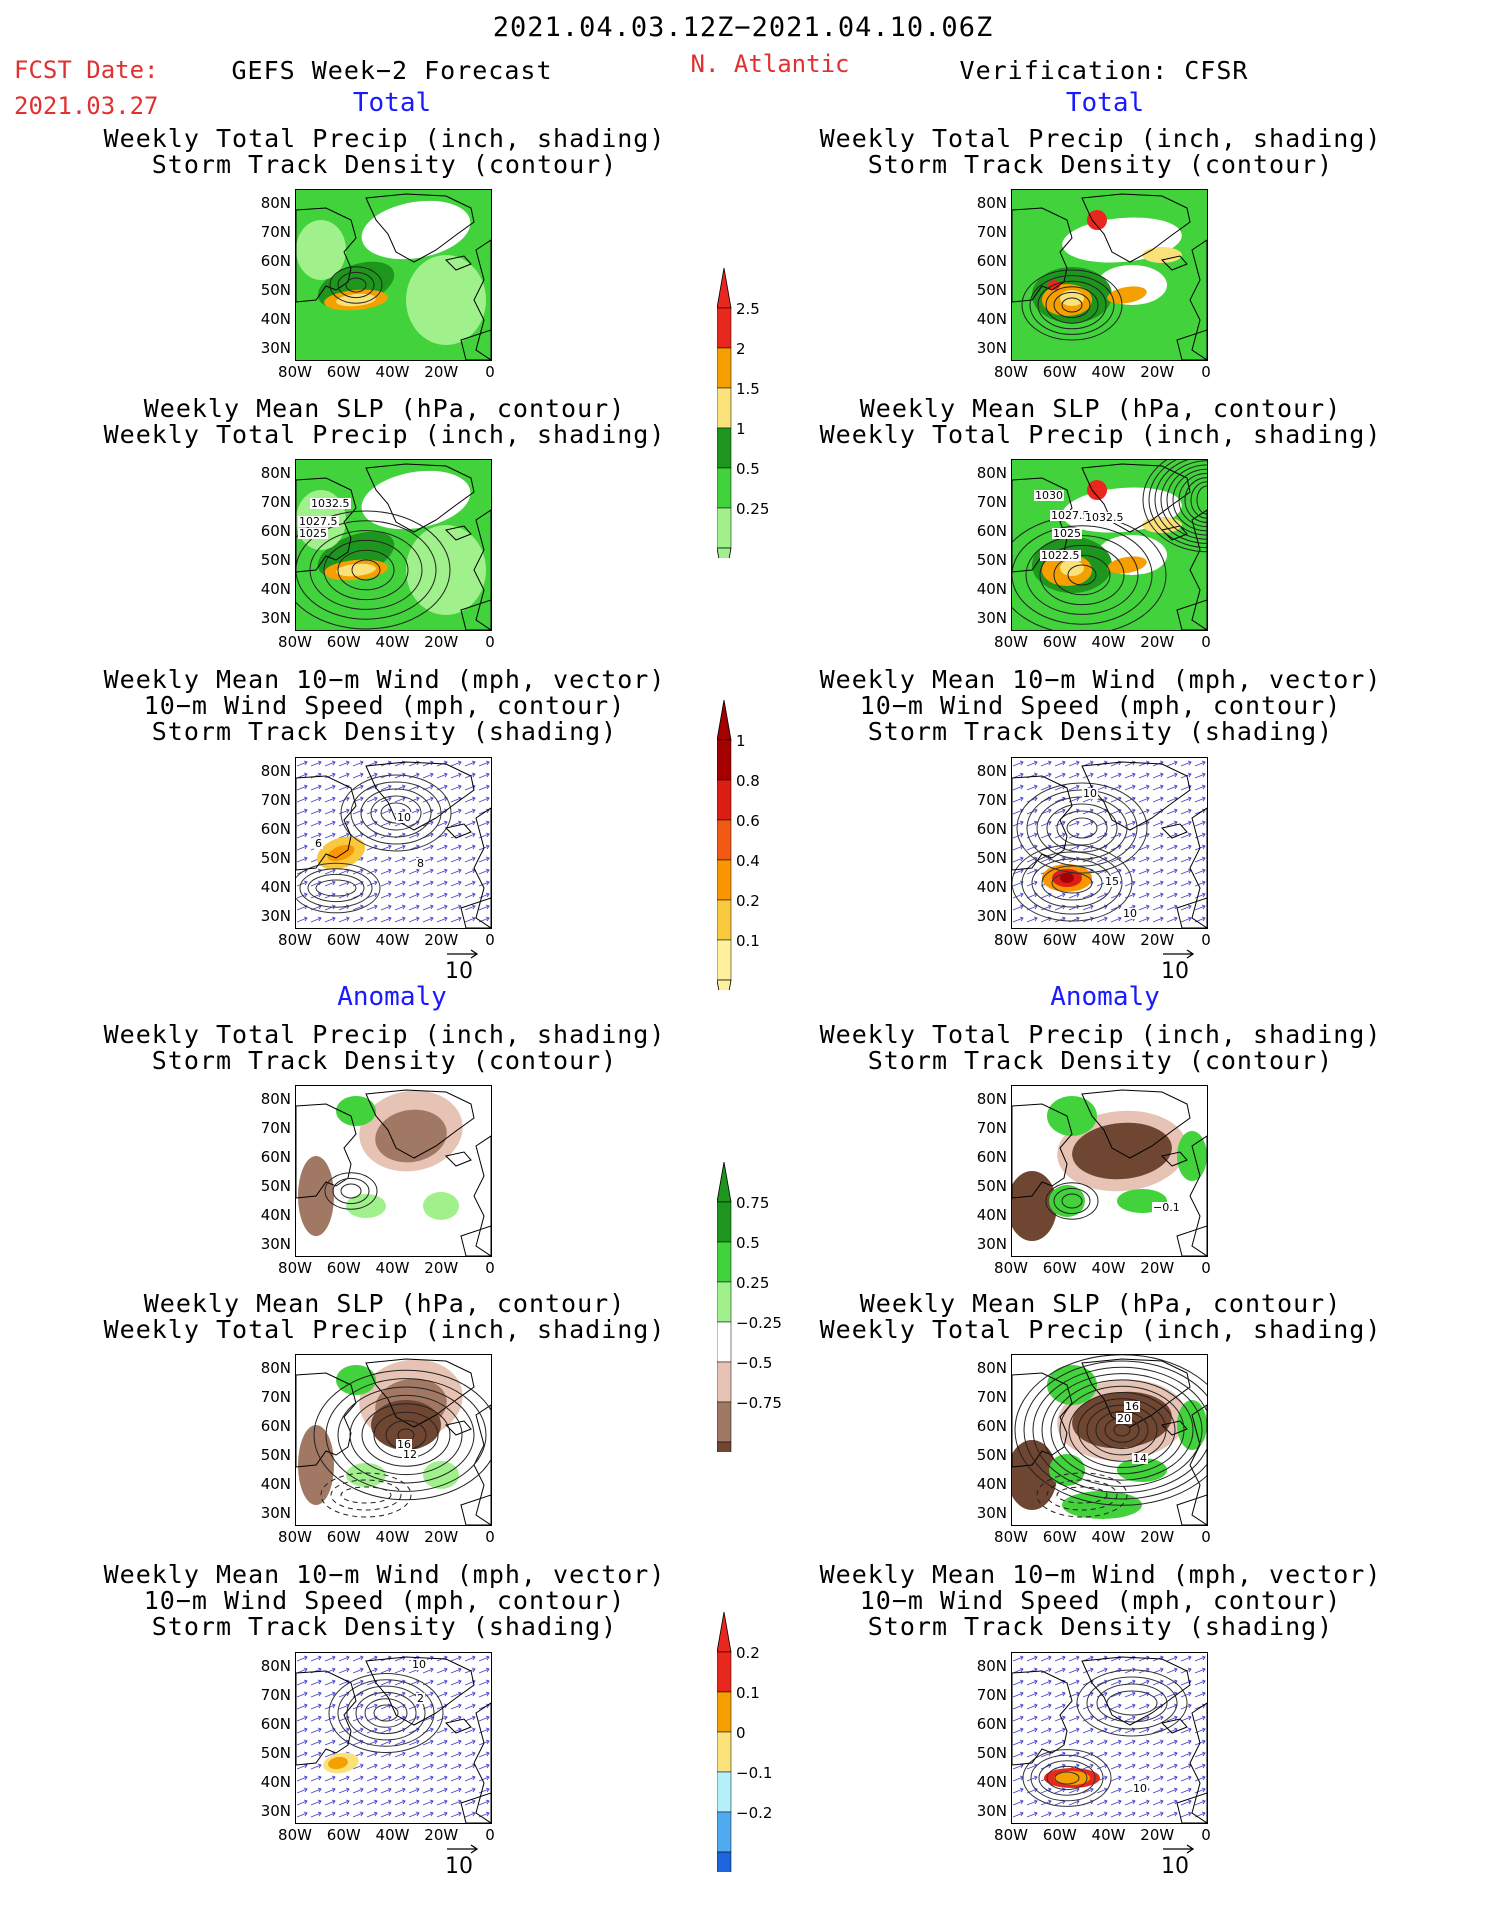  I want to click on contour-label: 10, so click(1090, 793).